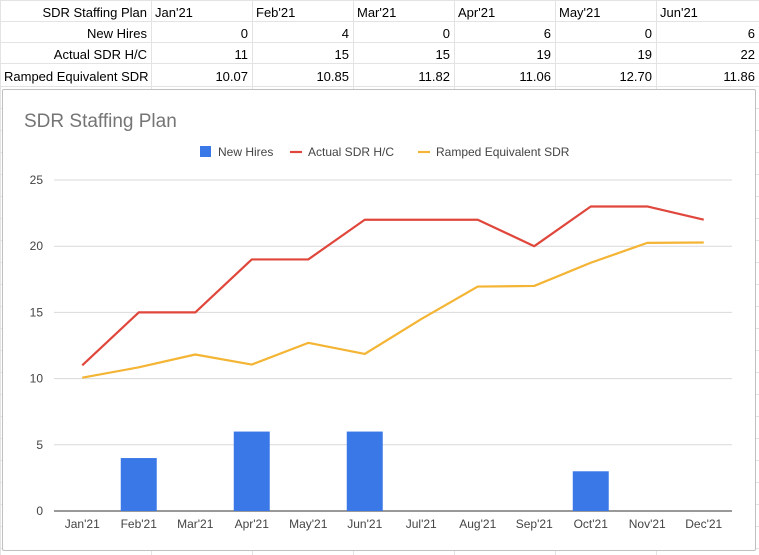 Image resolution: width=759 pixels, height=555 pixels. What do you see at coordinates (37, 379) in the screenshot?
I see `y-tick-label: 10` at bounding box center [37, 379].